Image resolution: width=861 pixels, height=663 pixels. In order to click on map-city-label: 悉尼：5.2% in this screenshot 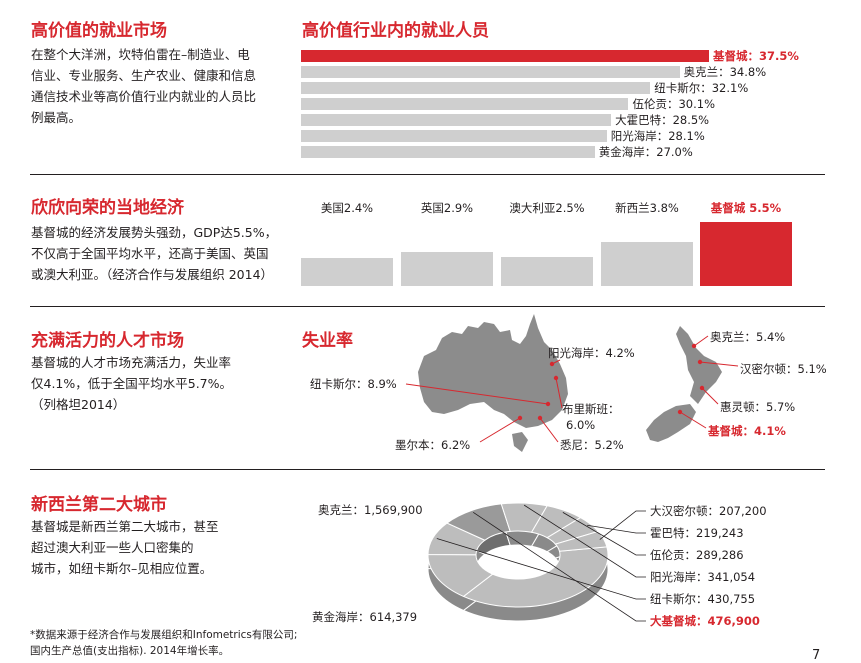, I will do `click(592, 445)`.